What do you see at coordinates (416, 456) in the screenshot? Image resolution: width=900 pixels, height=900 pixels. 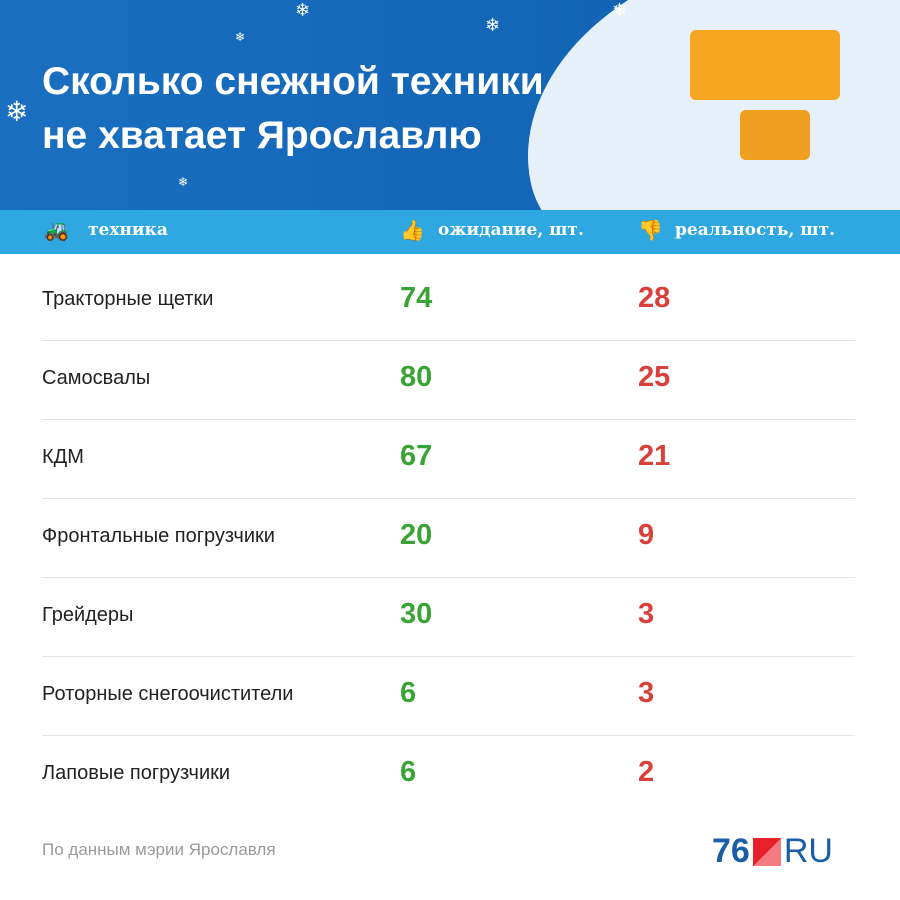 I see `row-expected: 67` at bounding box center [416, 456].